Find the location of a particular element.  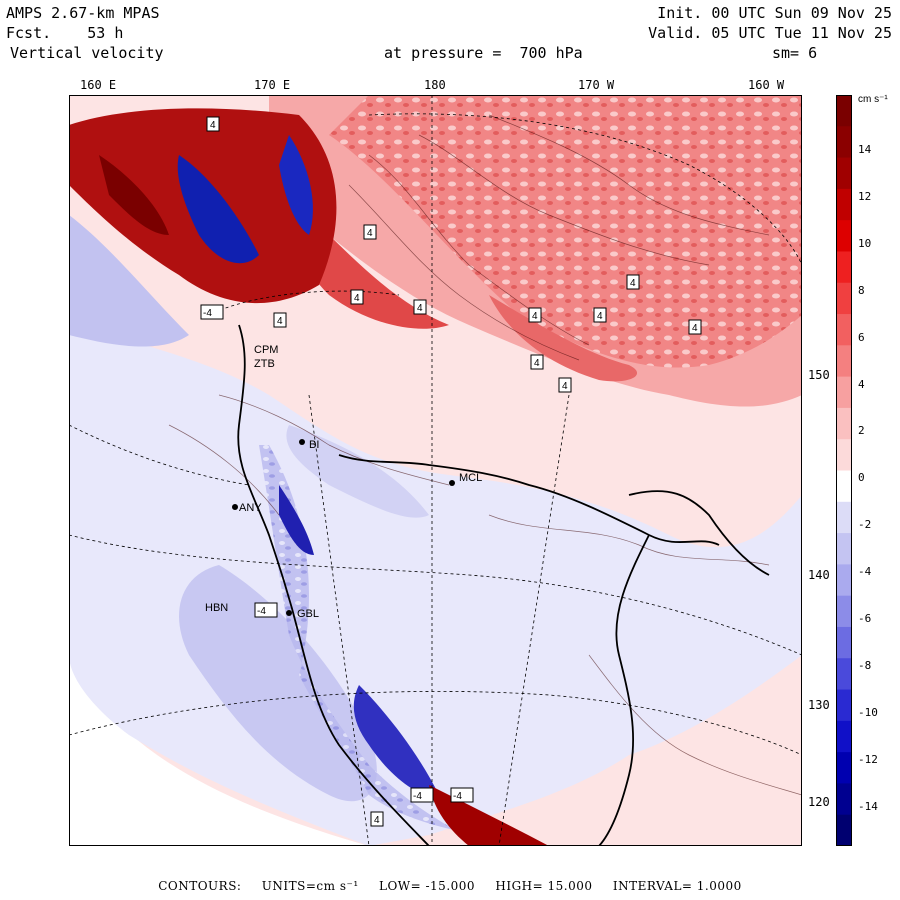

coastal-descent-cell is located at coordinates (296, 520).